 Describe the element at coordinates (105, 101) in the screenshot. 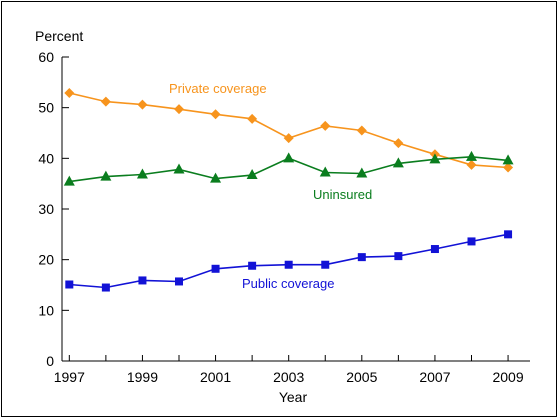

I see `data-point-private-coverage-1998` at that location.